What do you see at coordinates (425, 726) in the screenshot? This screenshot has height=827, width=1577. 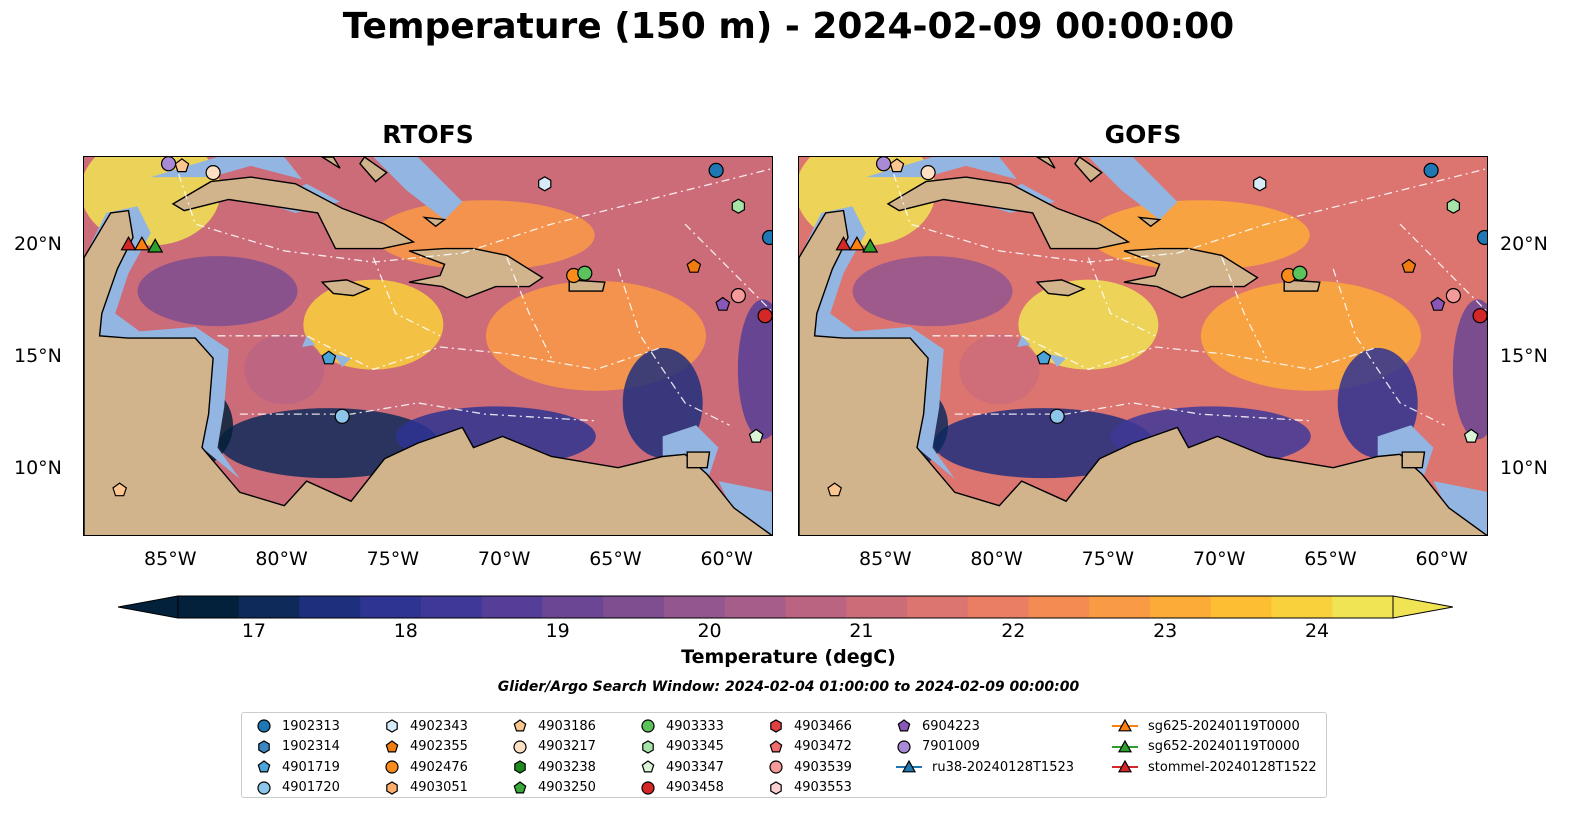 I see `legend-item: 4902343` at bounding box center [425, 726].